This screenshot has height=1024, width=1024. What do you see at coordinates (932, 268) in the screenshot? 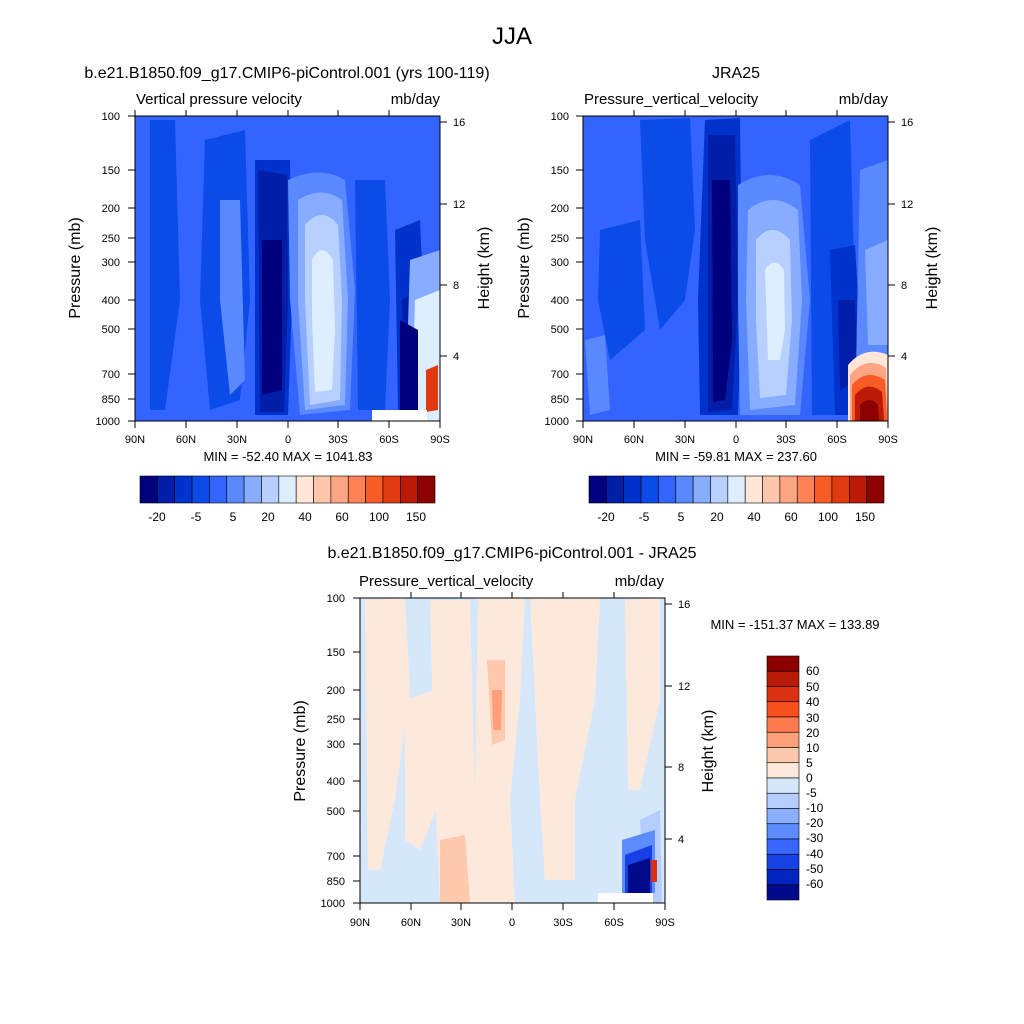
I see `y2-axis-label: Height (km)` at bounding box center [932, 268].